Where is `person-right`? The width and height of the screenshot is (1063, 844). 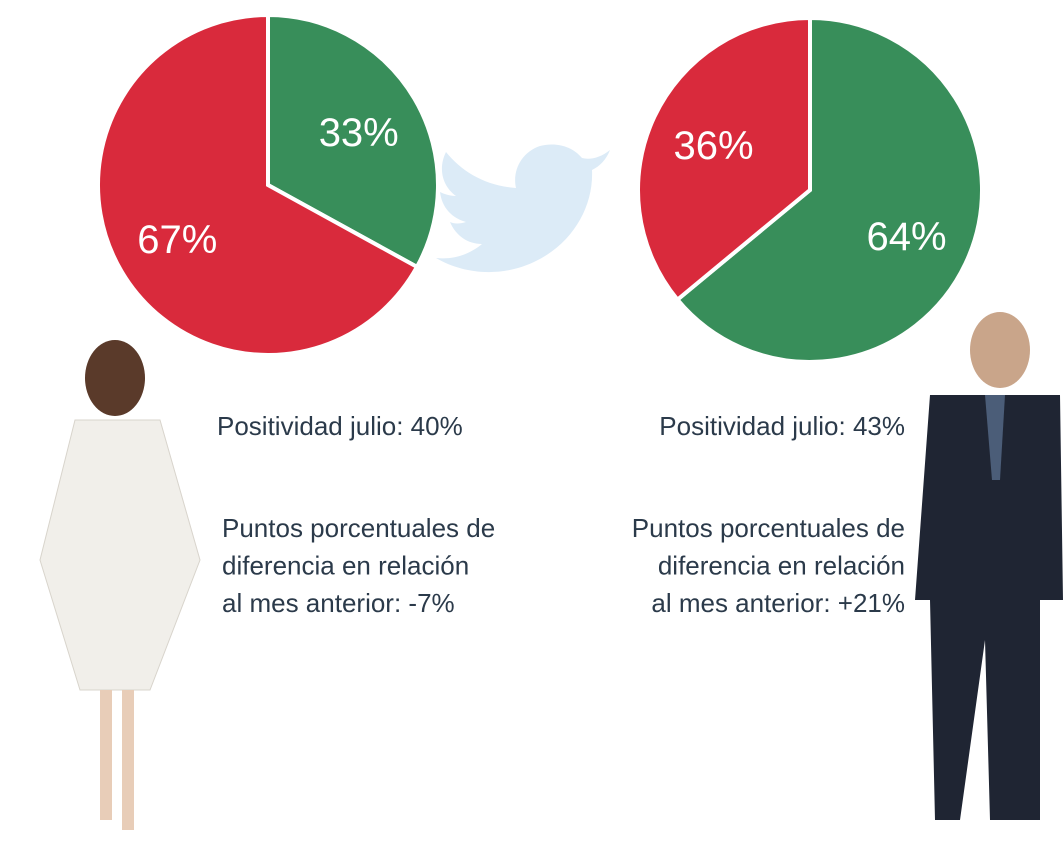 person-right is located at coordinates (989, 566).